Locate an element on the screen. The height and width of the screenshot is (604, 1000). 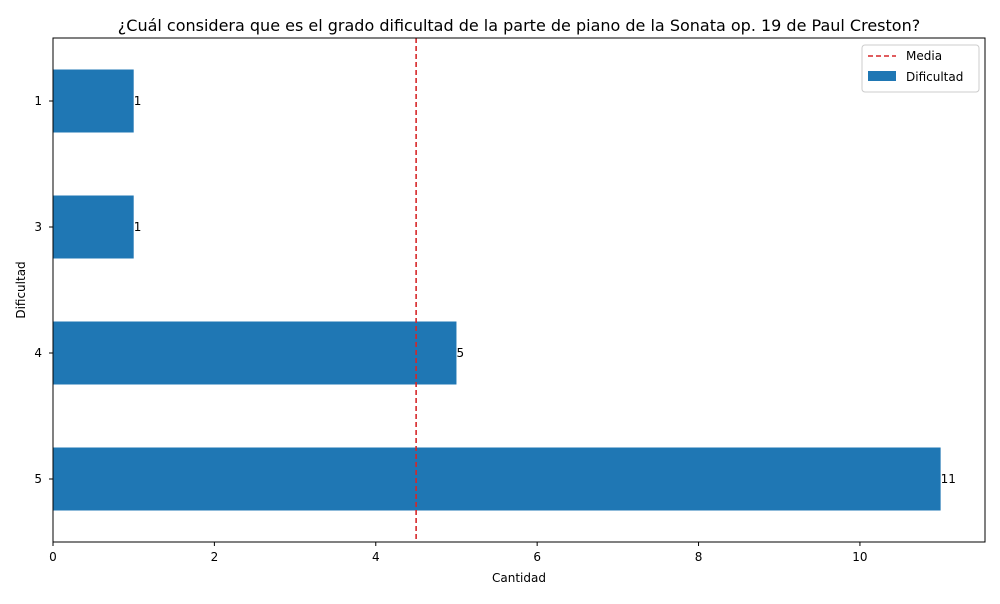
x-tick-label-4: 4 is located at coordinates (376, 557).